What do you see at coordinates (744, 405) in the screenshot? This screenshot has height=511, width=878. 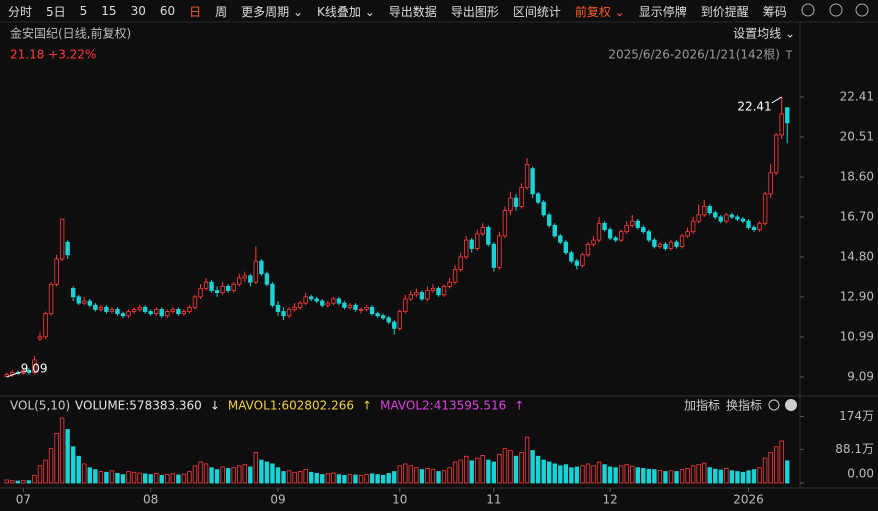 I see `indicator-button: 换指标` at bounding box center [744, 405].